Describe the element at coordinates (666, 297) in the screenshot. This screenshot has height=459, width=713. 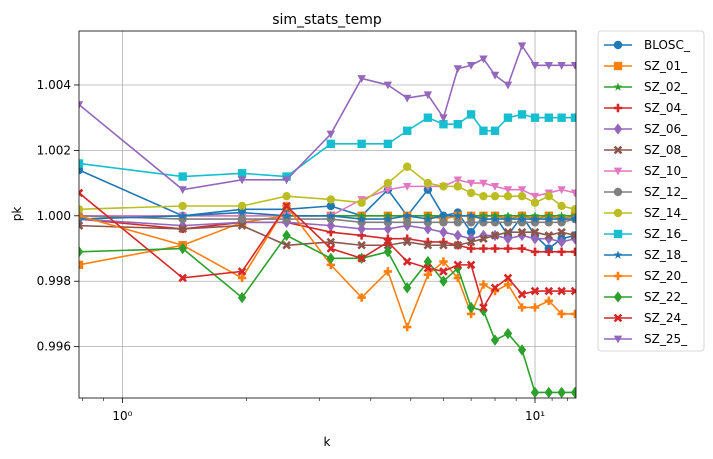
I see `legend-label: SZ_22_` at that location.